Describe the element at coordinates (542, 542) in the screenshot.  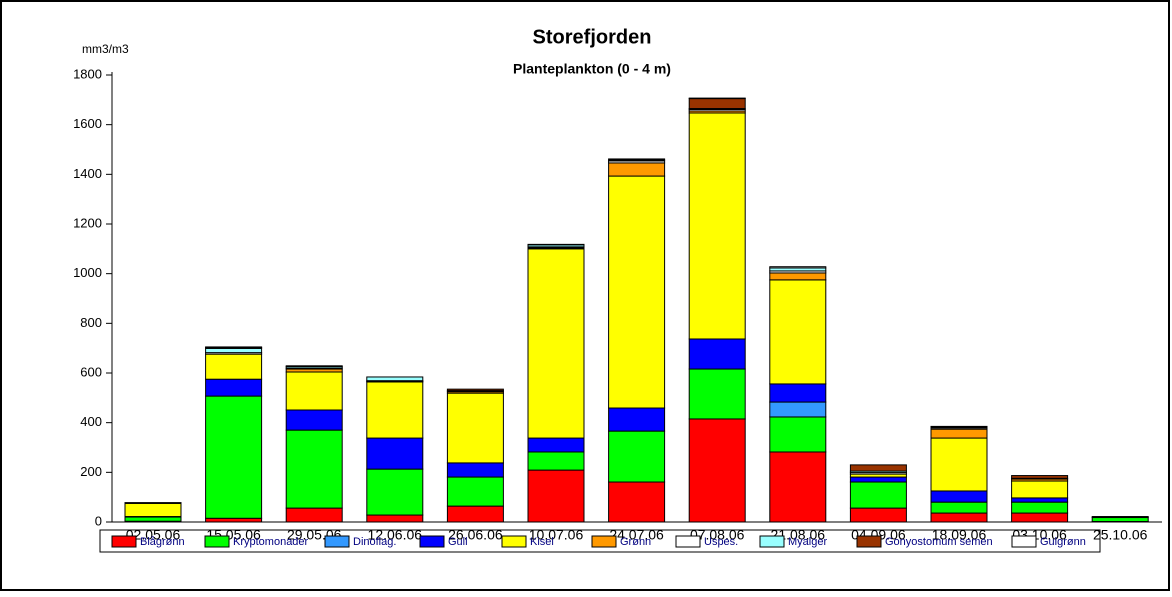
I see `legend-label: Kisel` at that location.